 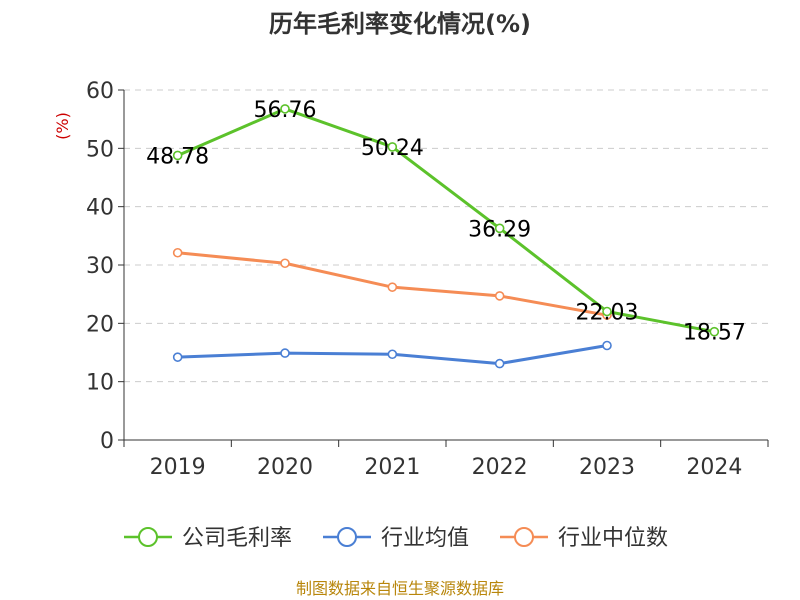 What do you see at coordinates (400, 24) in the screenshot?
I see `chart-title: 历年毛利率变化情况(%)` at bounding box center [400, 24].